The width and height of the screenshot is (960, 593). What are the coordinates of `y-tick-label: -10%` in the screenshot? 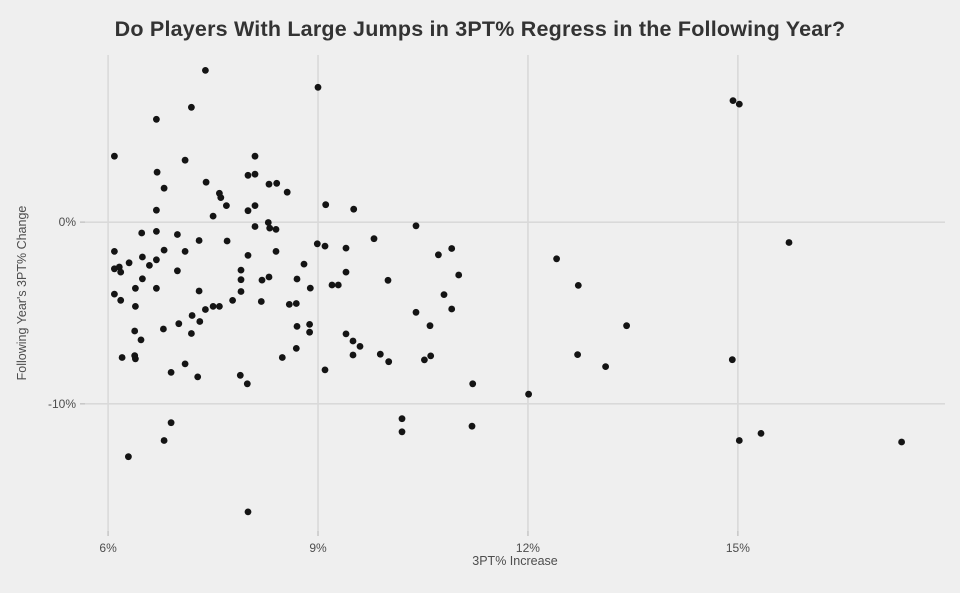 It's located at (62, 404).